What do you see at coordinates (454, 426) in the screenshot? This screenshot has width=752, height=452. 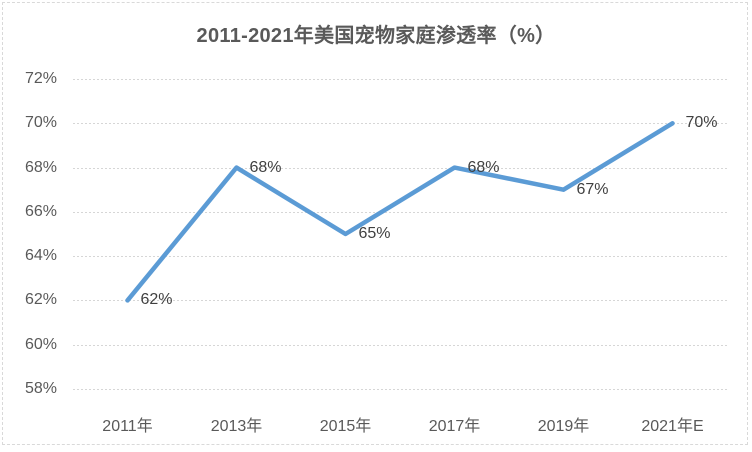 I see `x-axis-tick-label: 2017年` at bounding box center [454, 426].